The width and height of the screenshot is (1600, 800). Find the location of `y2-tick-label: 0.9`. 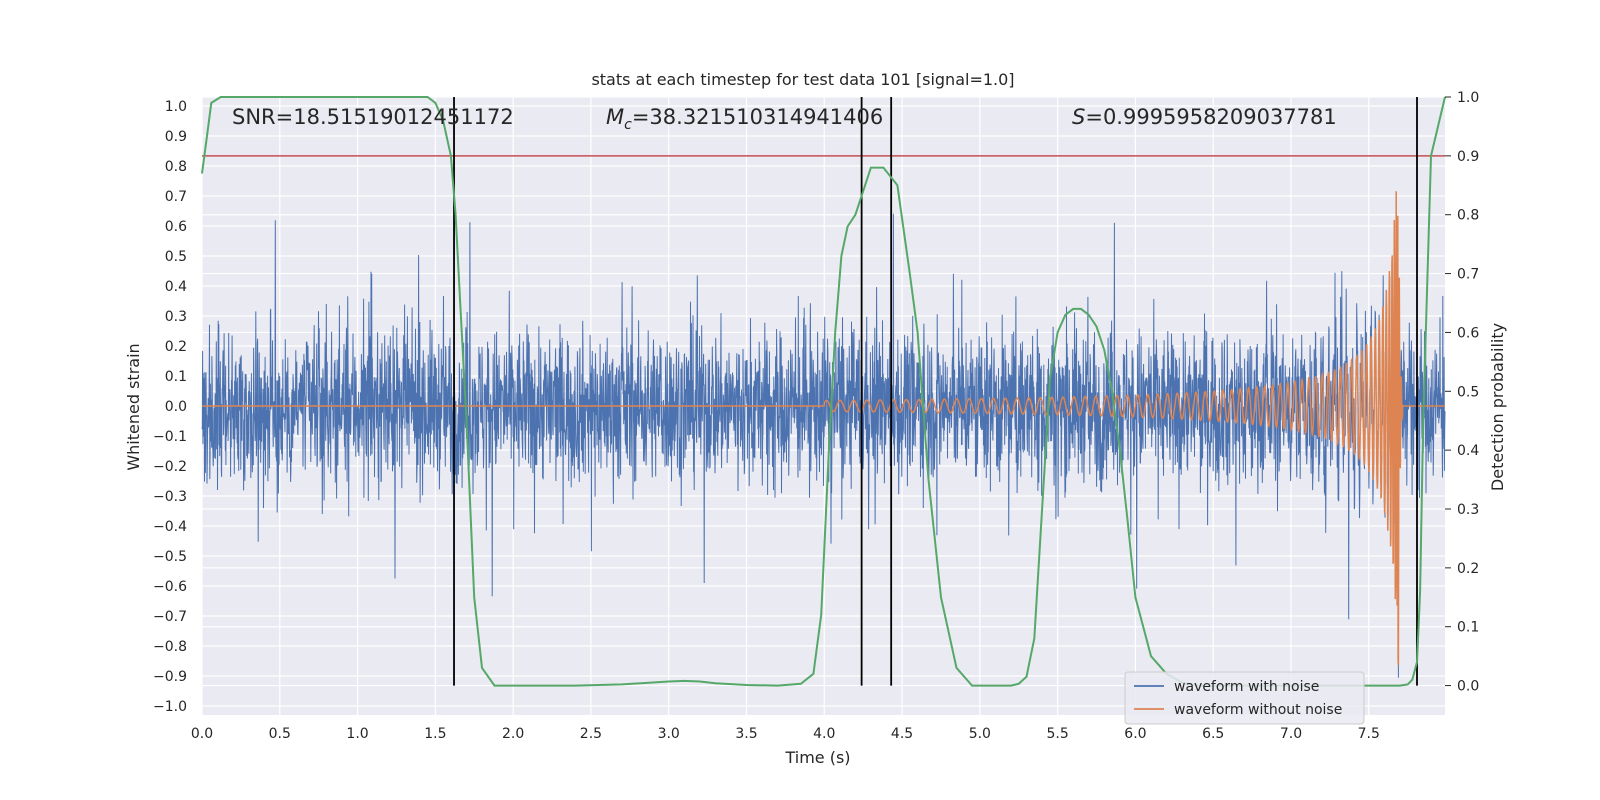

y2-tick-label: 0.9 is located at coordinates (1468, 157).